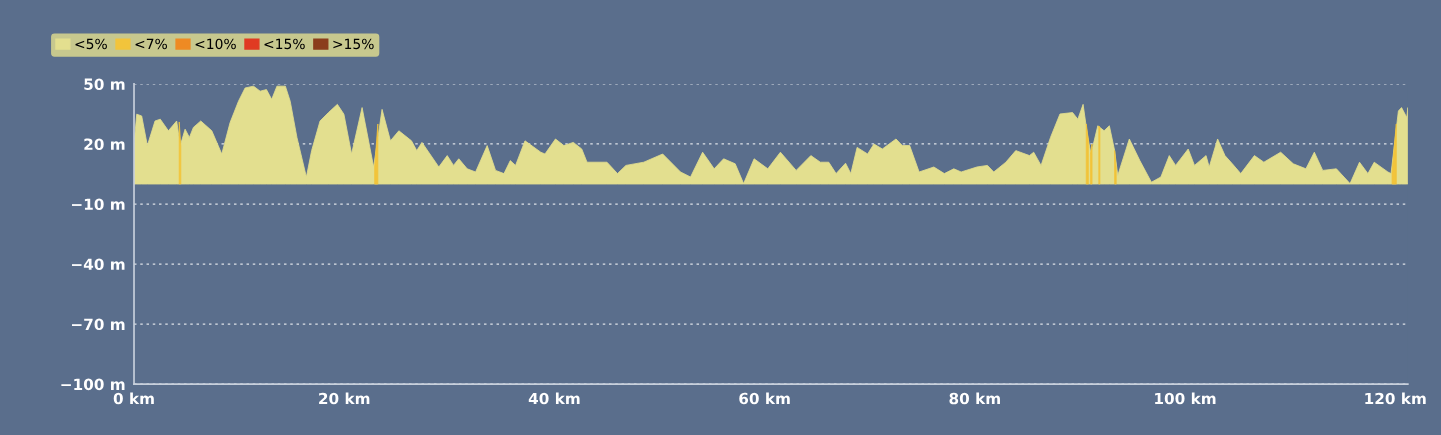 This screenshot has height=435, width=1441. What do you see at coordinates (98, 204) in the screenshot?
I see `y-tick-label: −10 m` at bounding box center [98, 204].